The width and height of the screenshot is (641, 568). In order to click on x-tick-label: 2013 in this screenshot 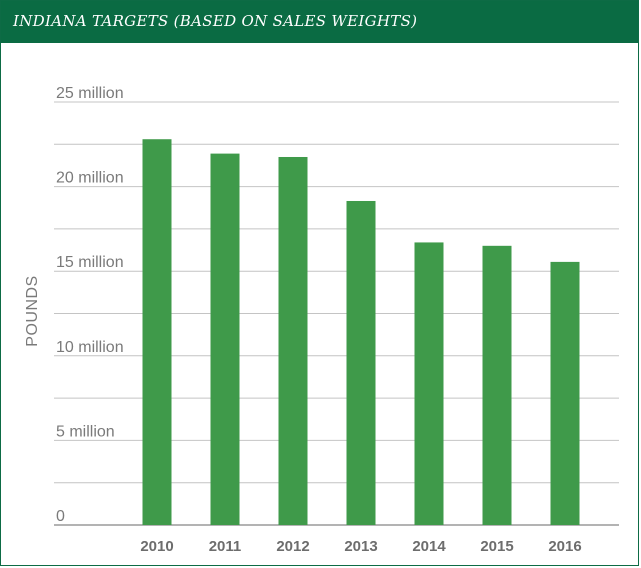, I will do `click(360, 546)`.